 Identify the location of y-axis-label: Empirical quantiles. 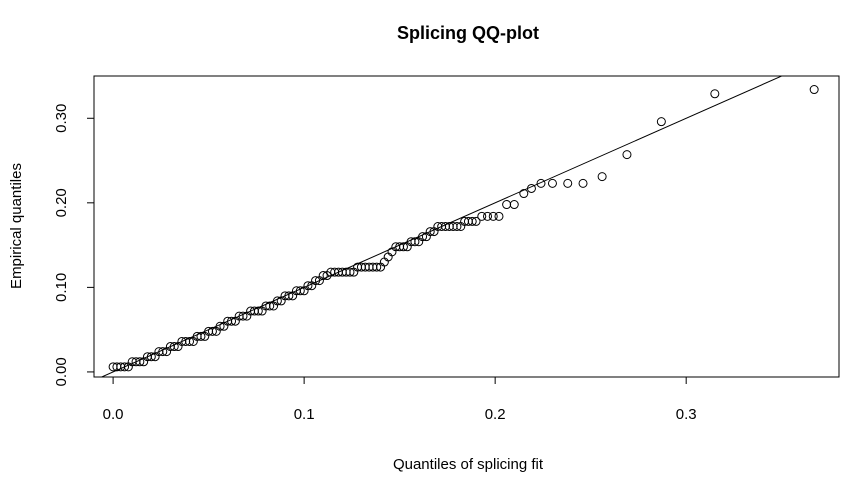
(16, 226).